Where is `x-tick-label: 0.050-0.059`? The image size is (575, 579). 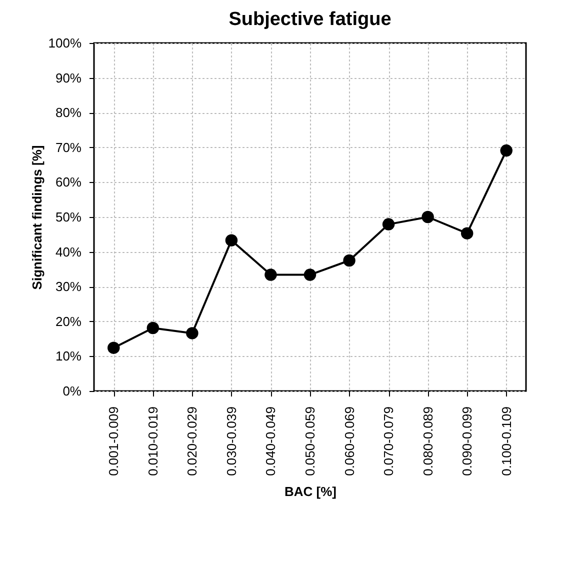
x-tick-label: 0.050-0.059 is located at coordinates (310, 441).